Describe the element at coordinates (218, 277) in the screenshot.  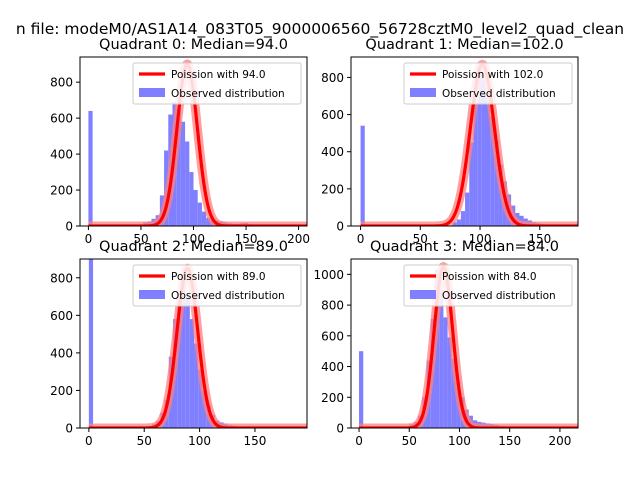
I see `legend-fit-label: Poission with 89.0` at that location.